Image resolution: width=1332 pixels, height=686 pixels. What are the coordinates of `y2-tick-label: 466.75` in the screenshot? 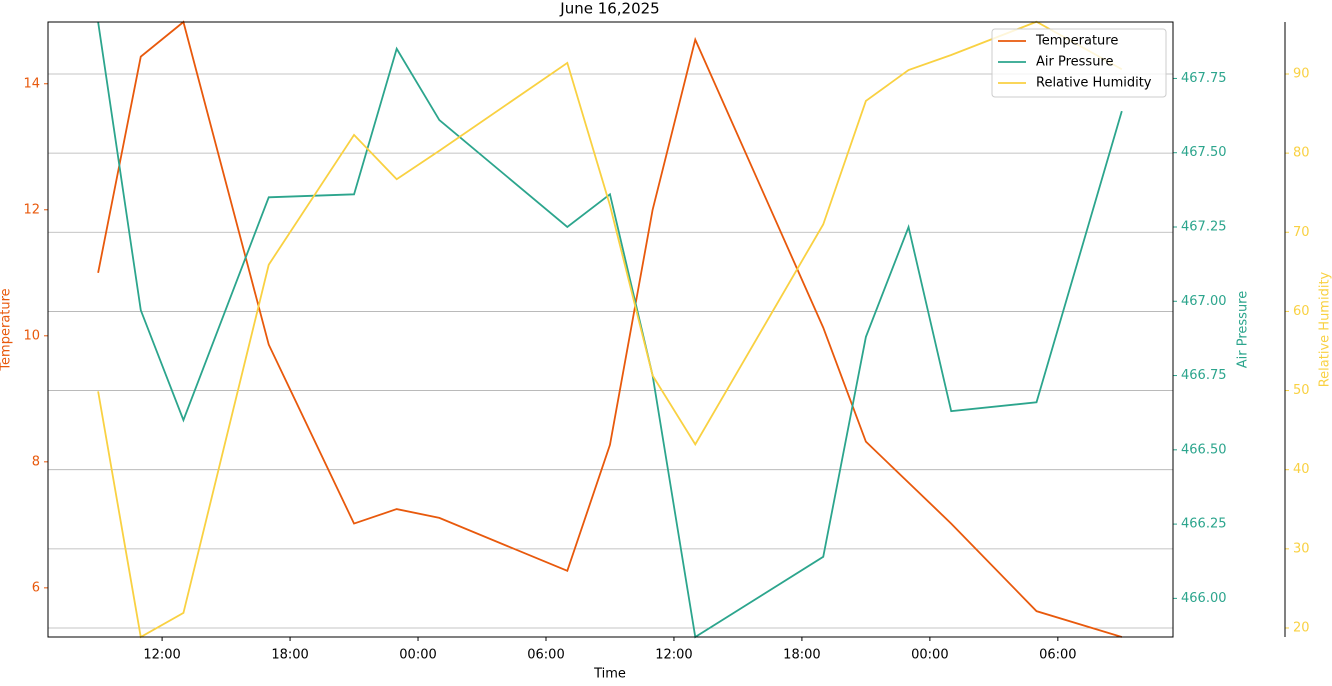 It's located at (1204, 375).